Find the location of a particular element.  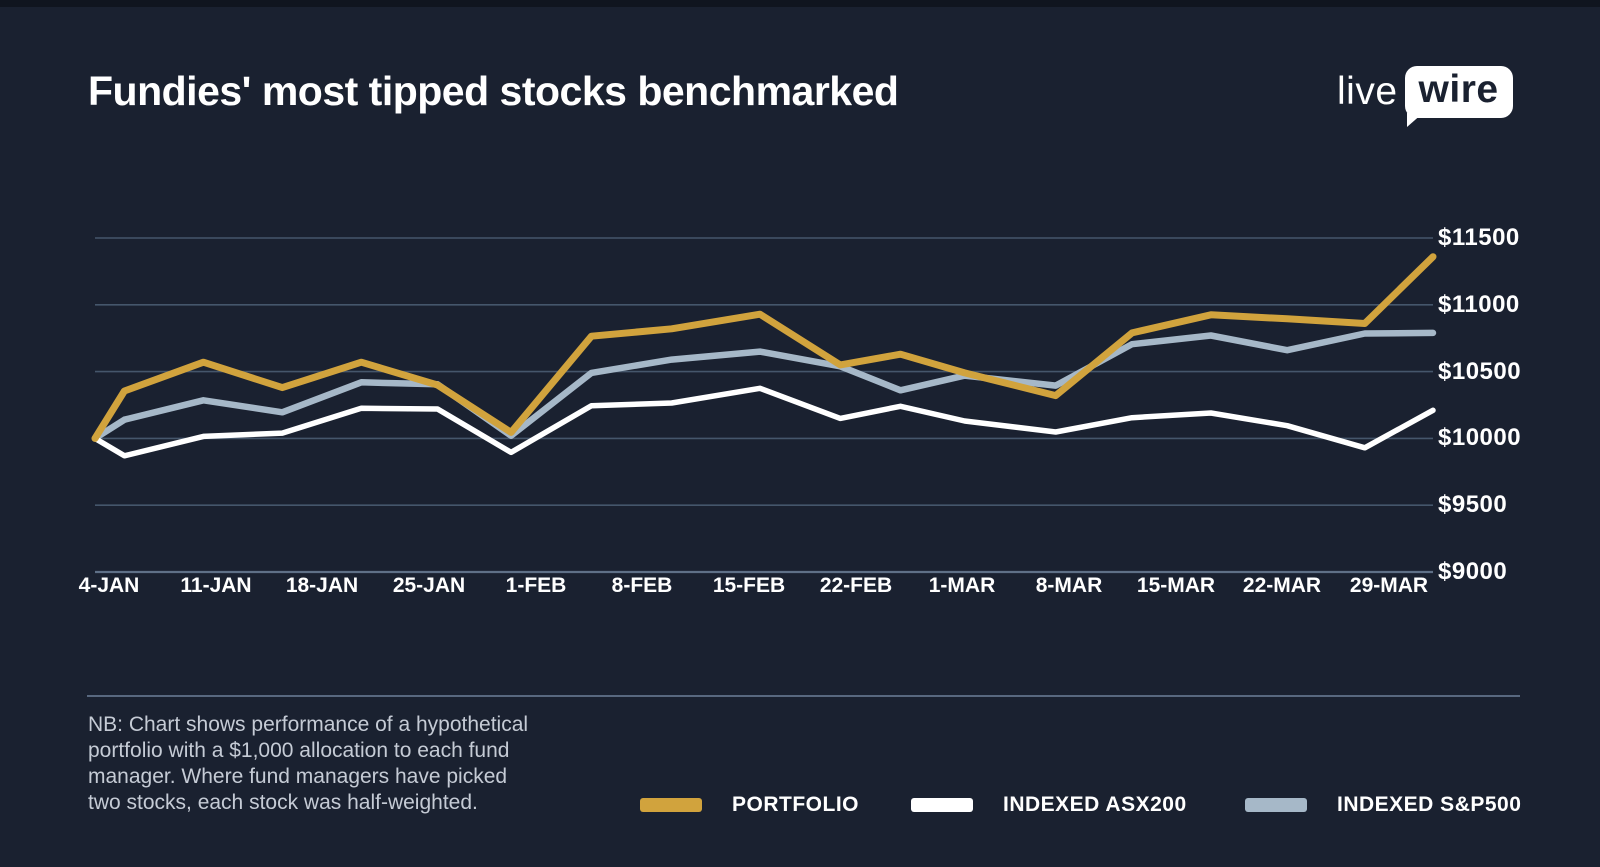

legend-item-portfolio: PORTFOLIO is located at coordinates (749, 805).